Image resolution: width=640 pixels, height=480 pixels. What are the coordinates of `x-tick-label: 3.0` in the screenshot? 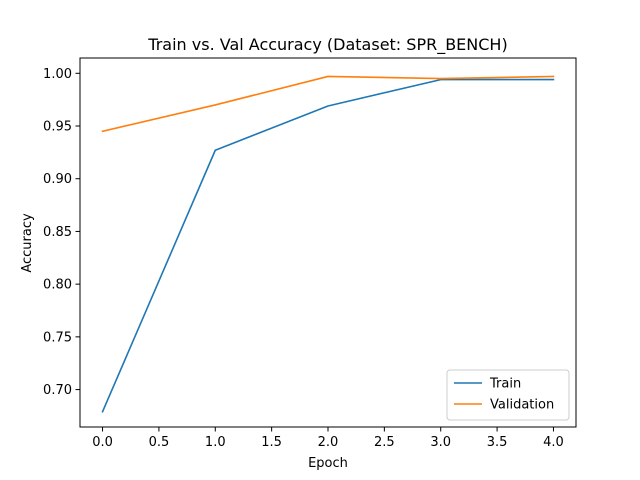 It's located at (440, 442).